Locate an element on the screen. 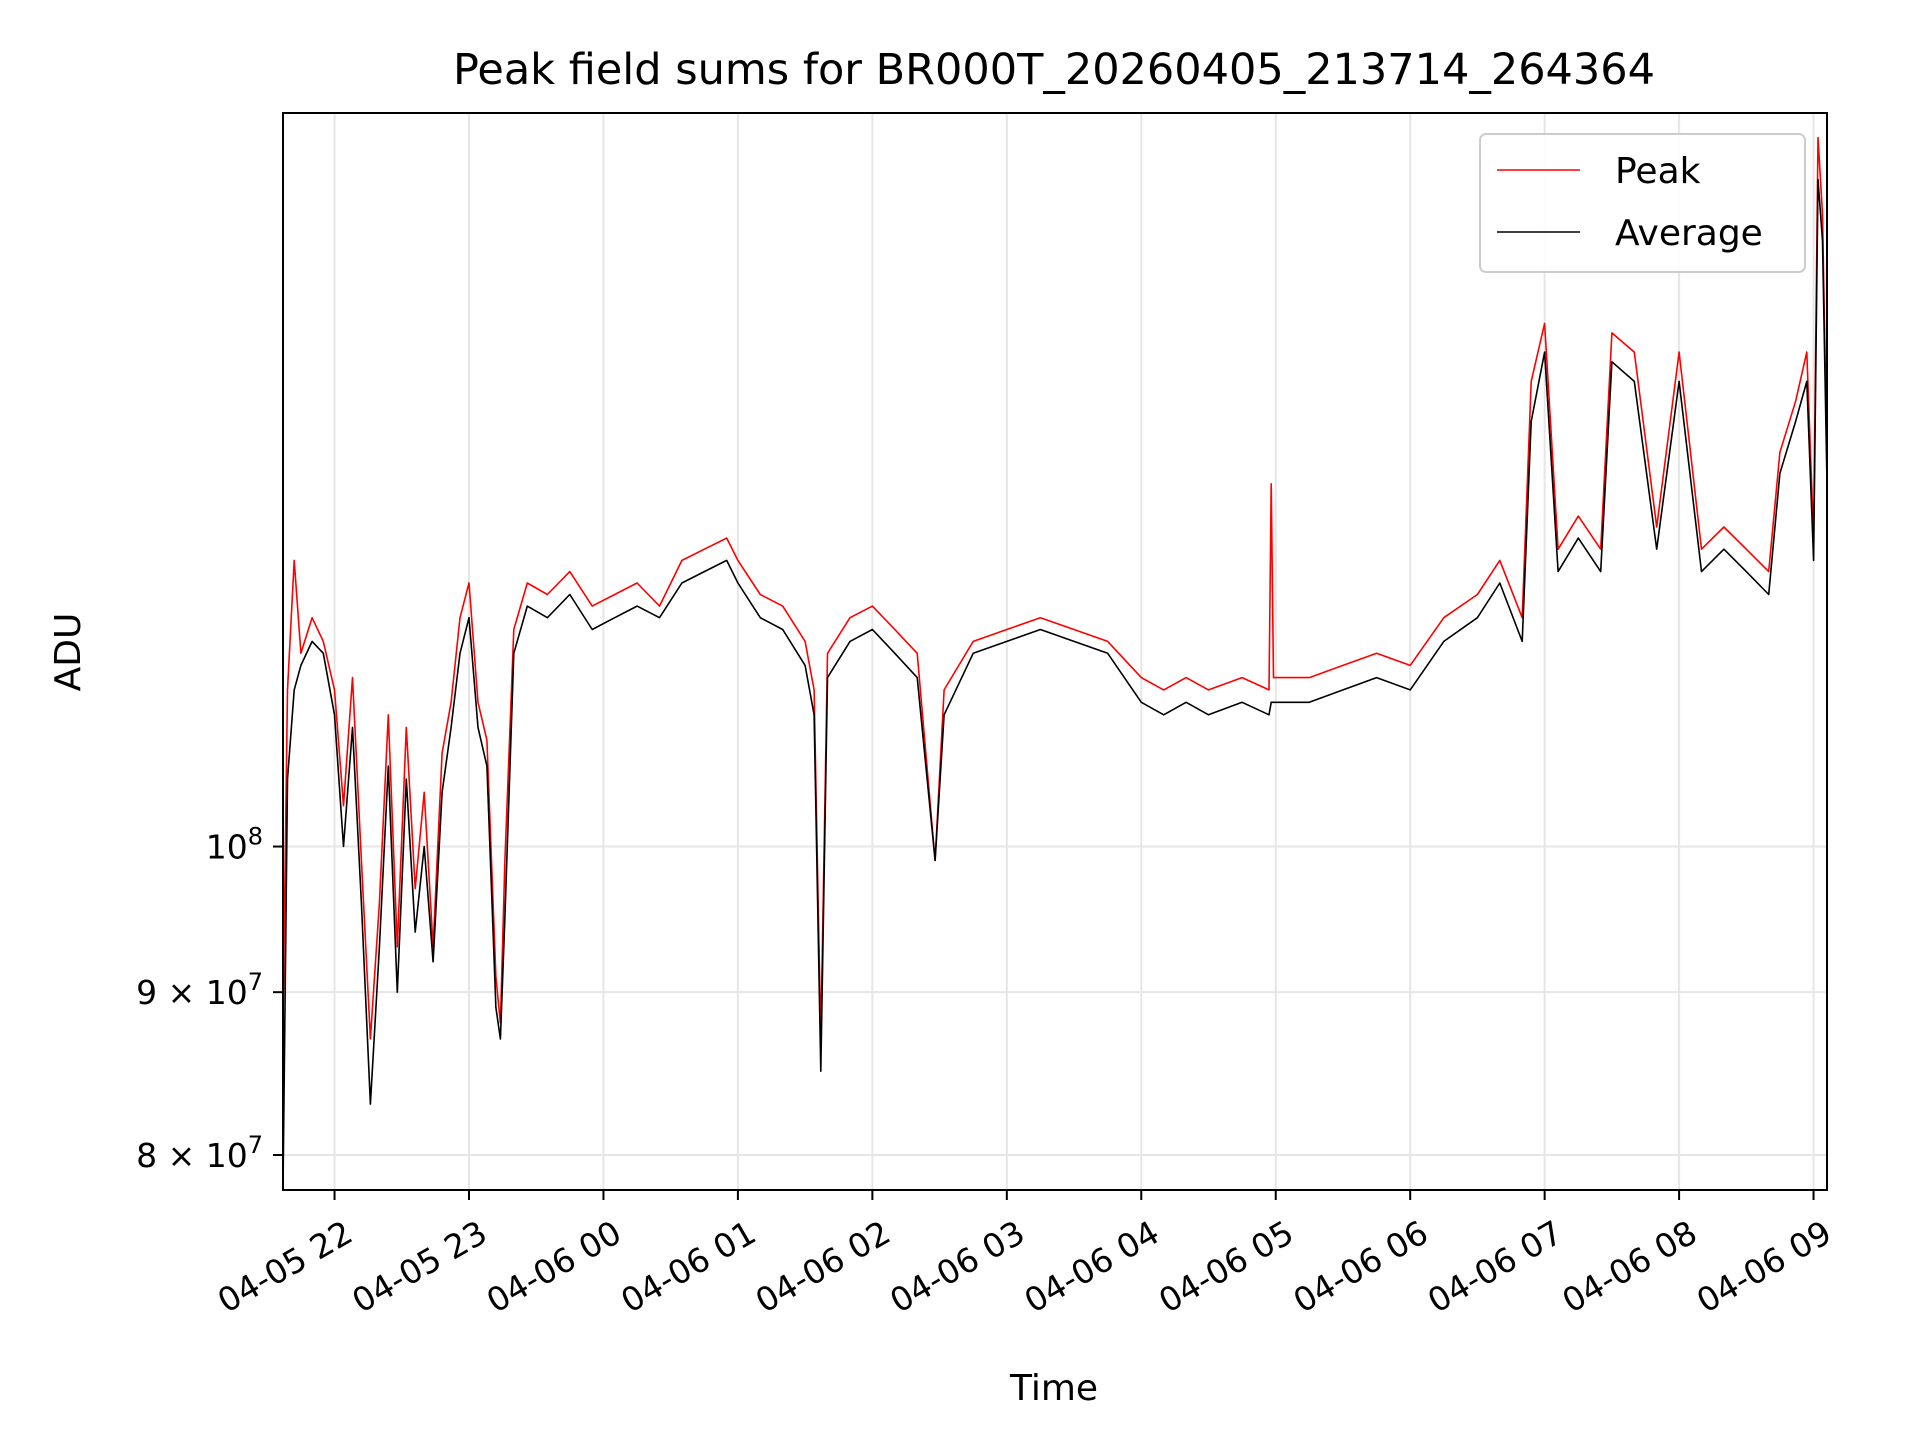 This screenshot has width=1920, height=1440. y-axis: 8 × 107 9 × 107 108 is located at coordinates (209, 999).